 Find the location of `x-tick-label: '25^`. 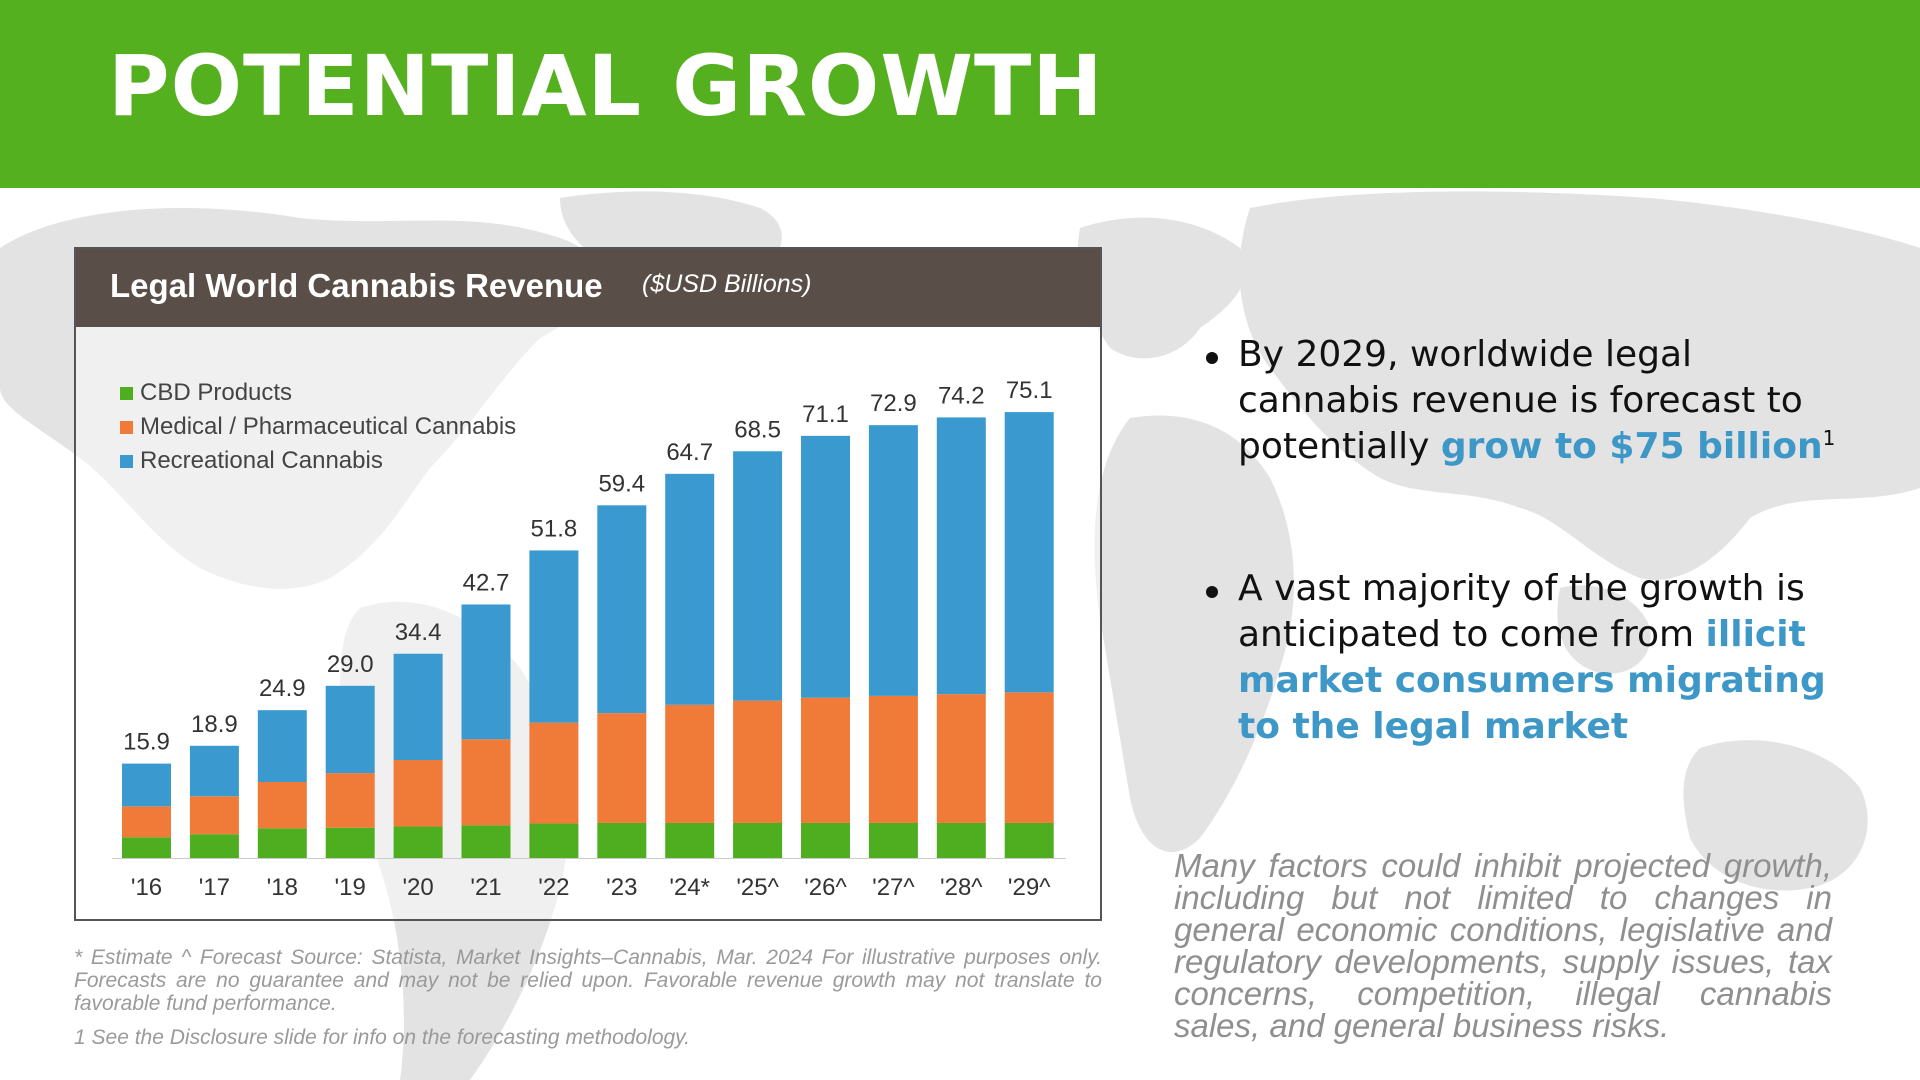

x-tick-label: '25^ is located at coordinates (757, 887).